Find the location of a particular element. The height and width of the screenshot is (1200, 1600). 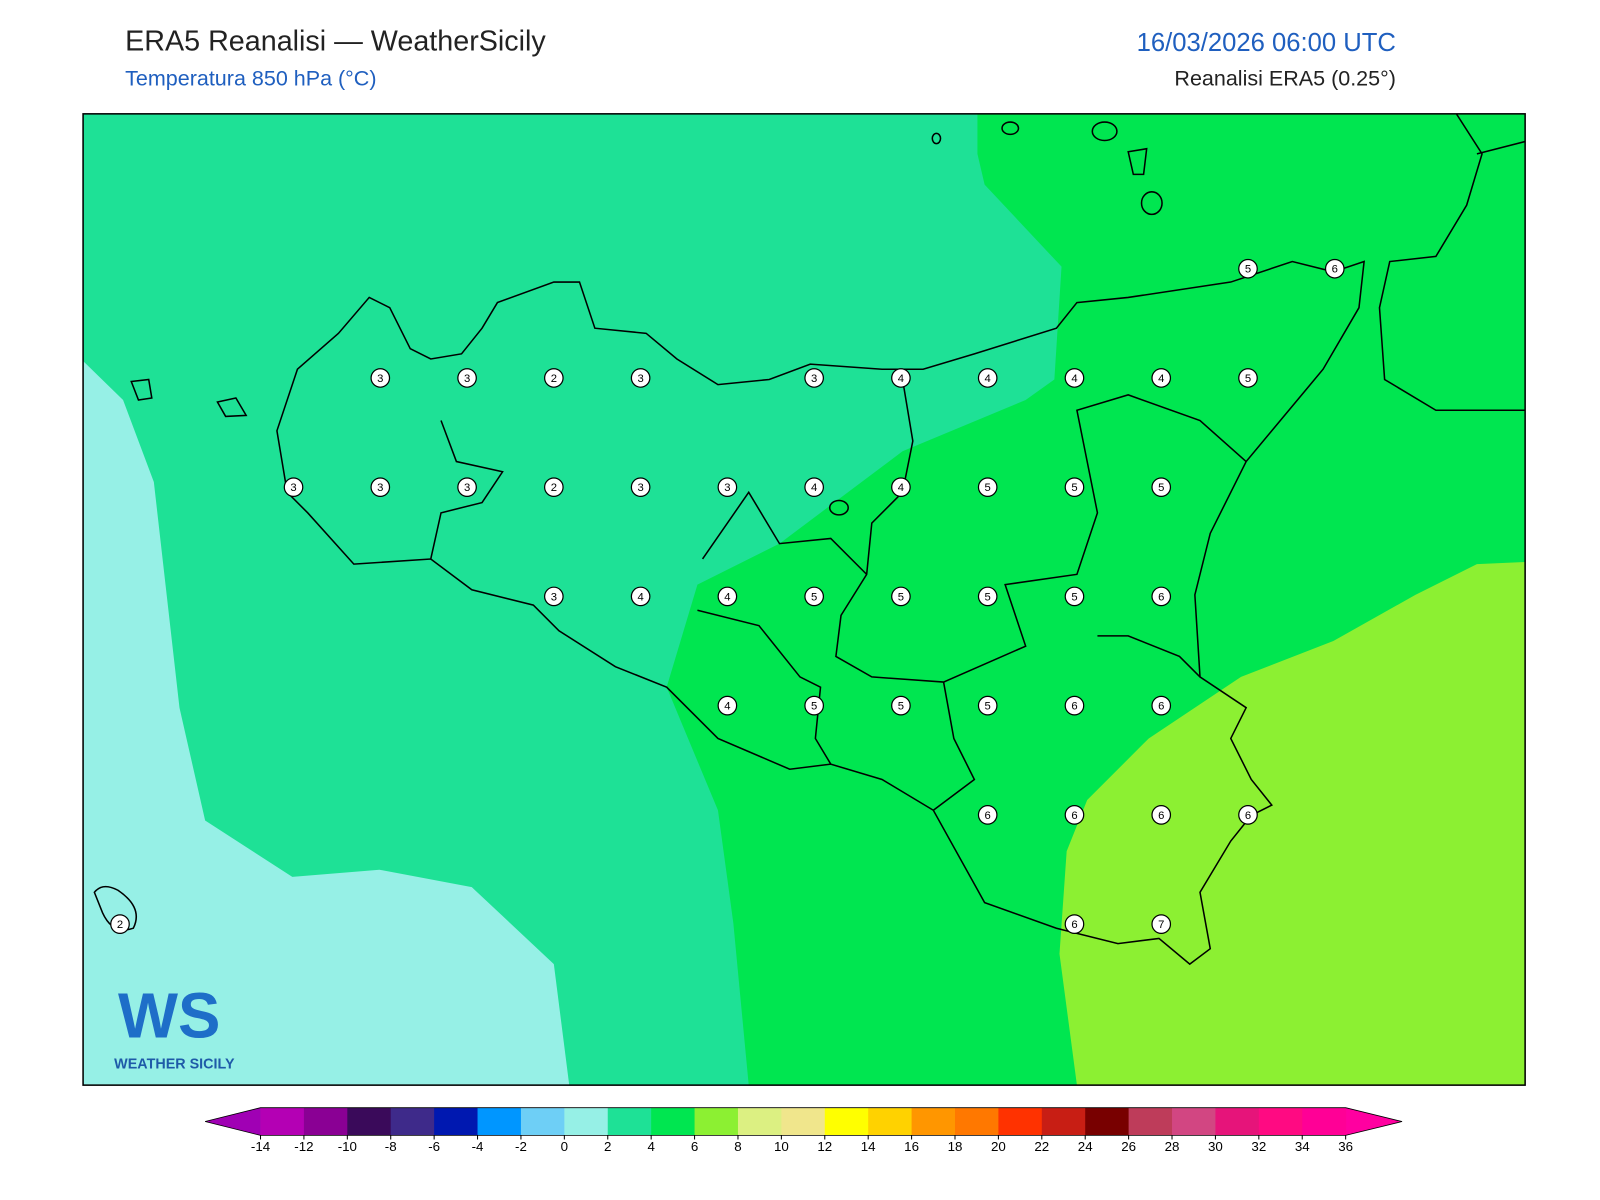

colorbar-tick-label: 6 is located at coordinates (694, 1146).